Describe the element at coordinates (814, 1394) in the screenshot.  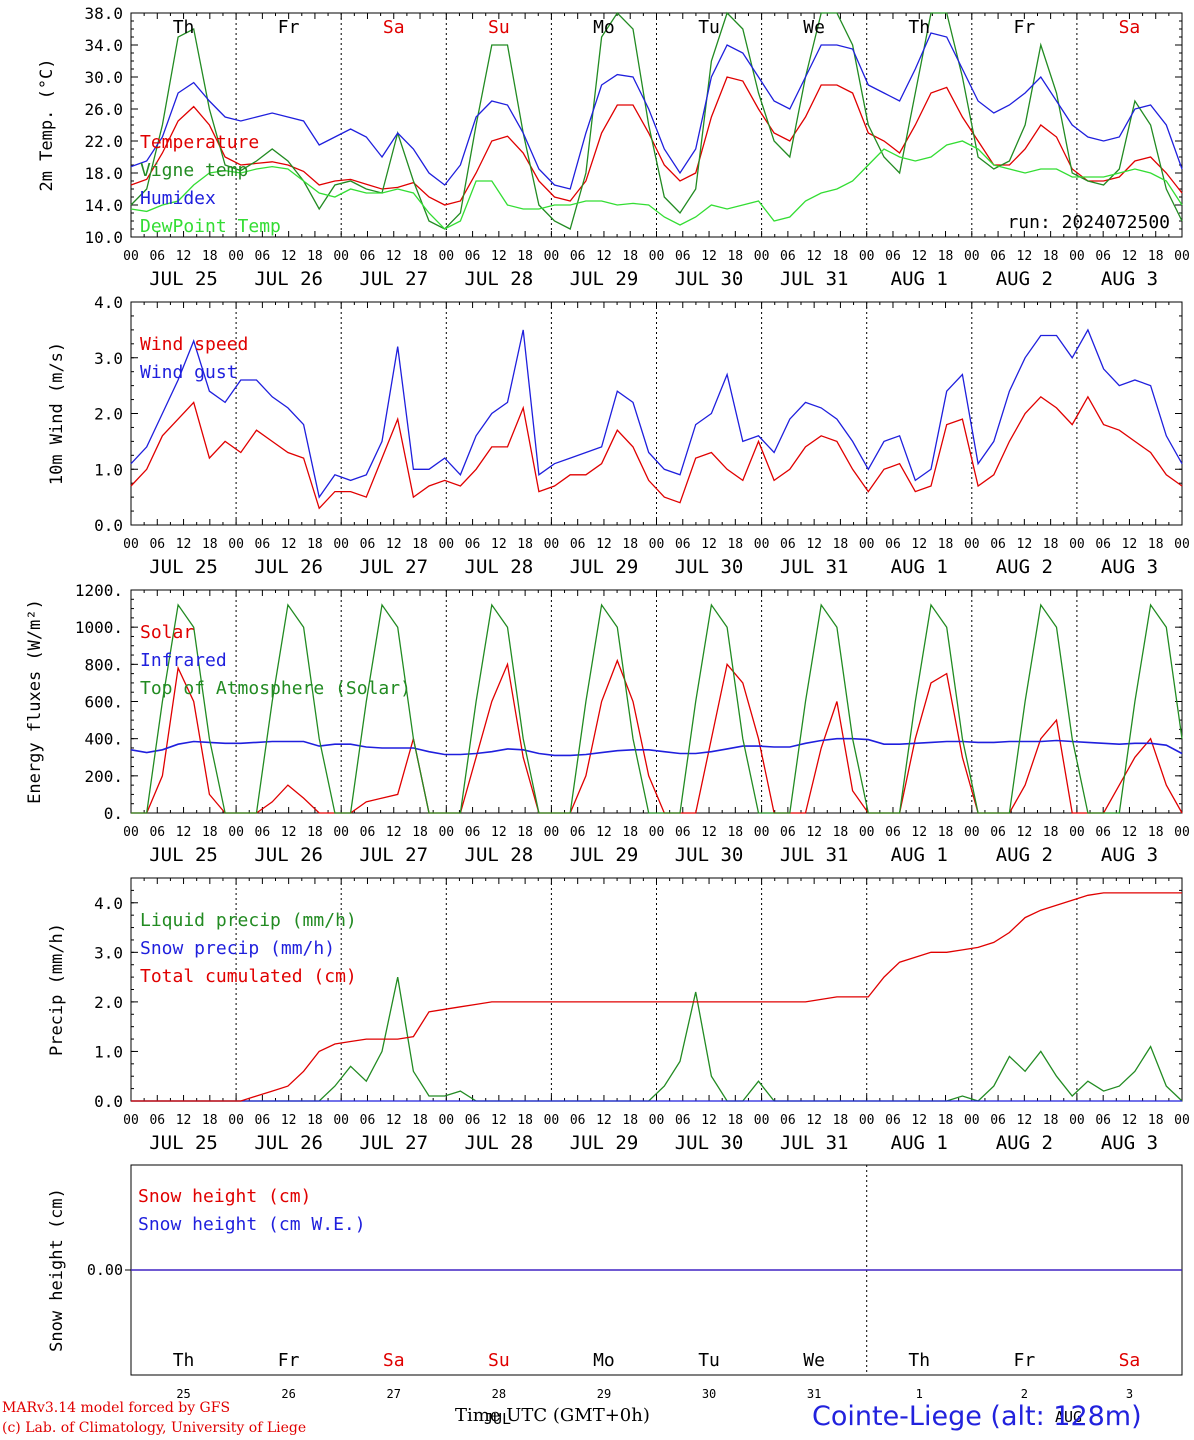
I see `day-number: 31` at that location.